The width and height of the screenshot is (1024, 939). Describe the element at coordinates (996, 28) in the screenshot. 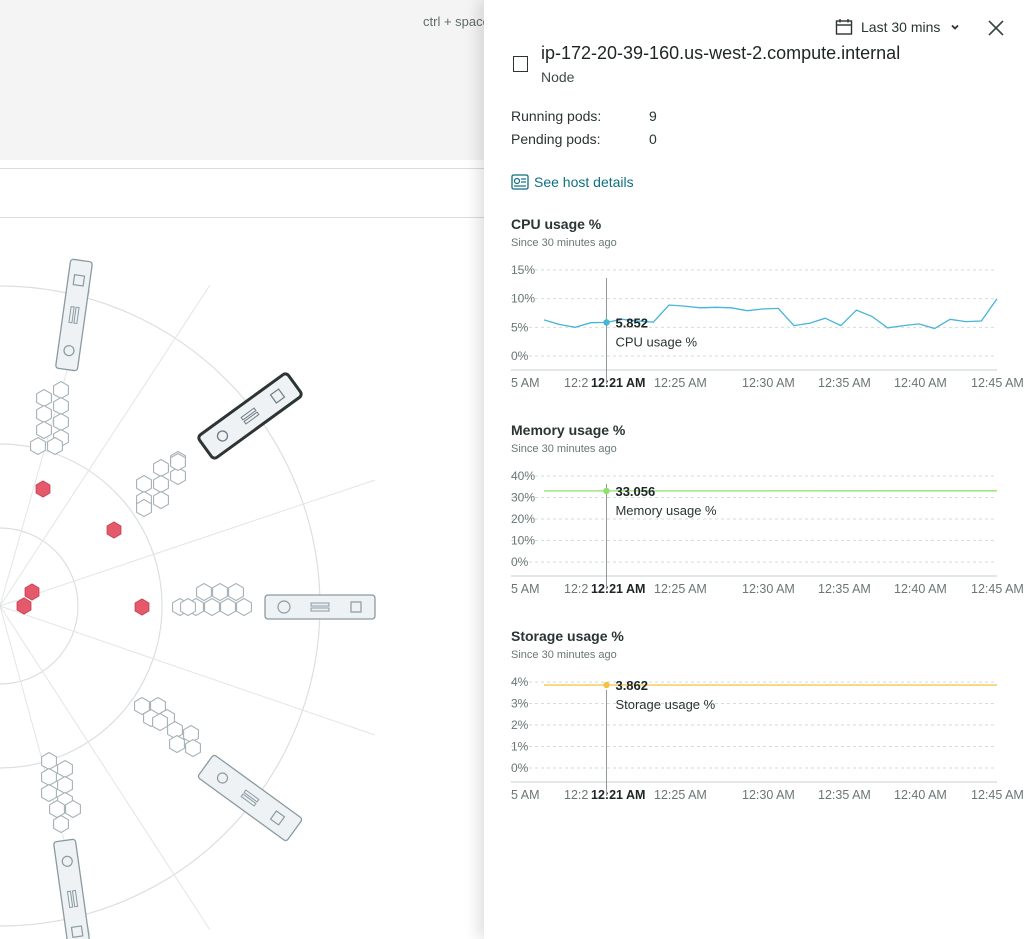

I see `close-icon` at that location.